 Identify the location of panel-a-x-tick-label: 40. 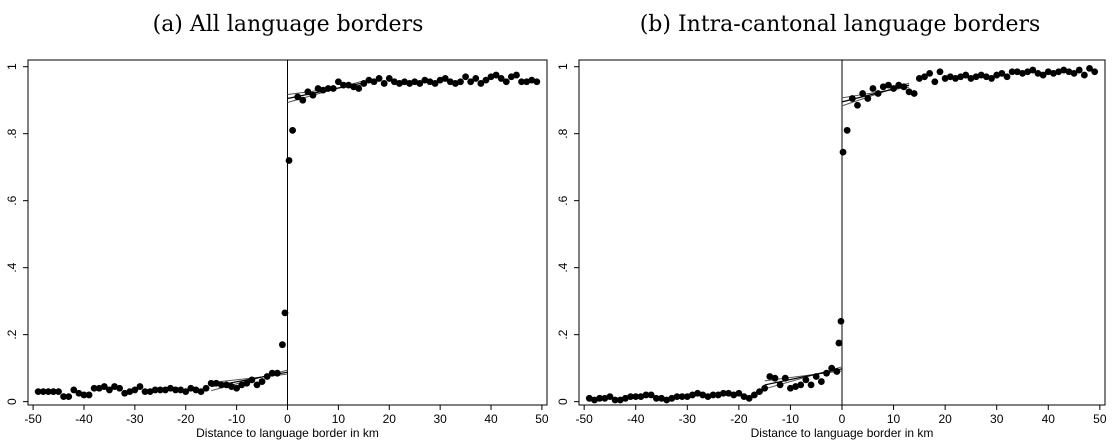
(491, 419).